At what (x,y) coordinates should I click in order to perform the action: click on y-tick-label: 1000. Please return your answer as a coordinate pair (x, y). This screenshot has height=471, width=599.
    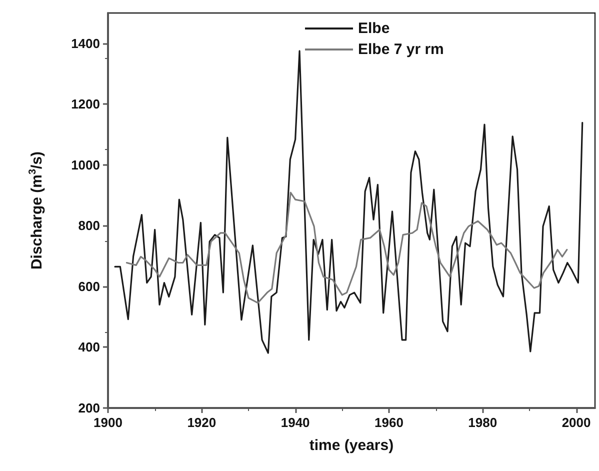
    Looking at the image, I should click on (85, 164).